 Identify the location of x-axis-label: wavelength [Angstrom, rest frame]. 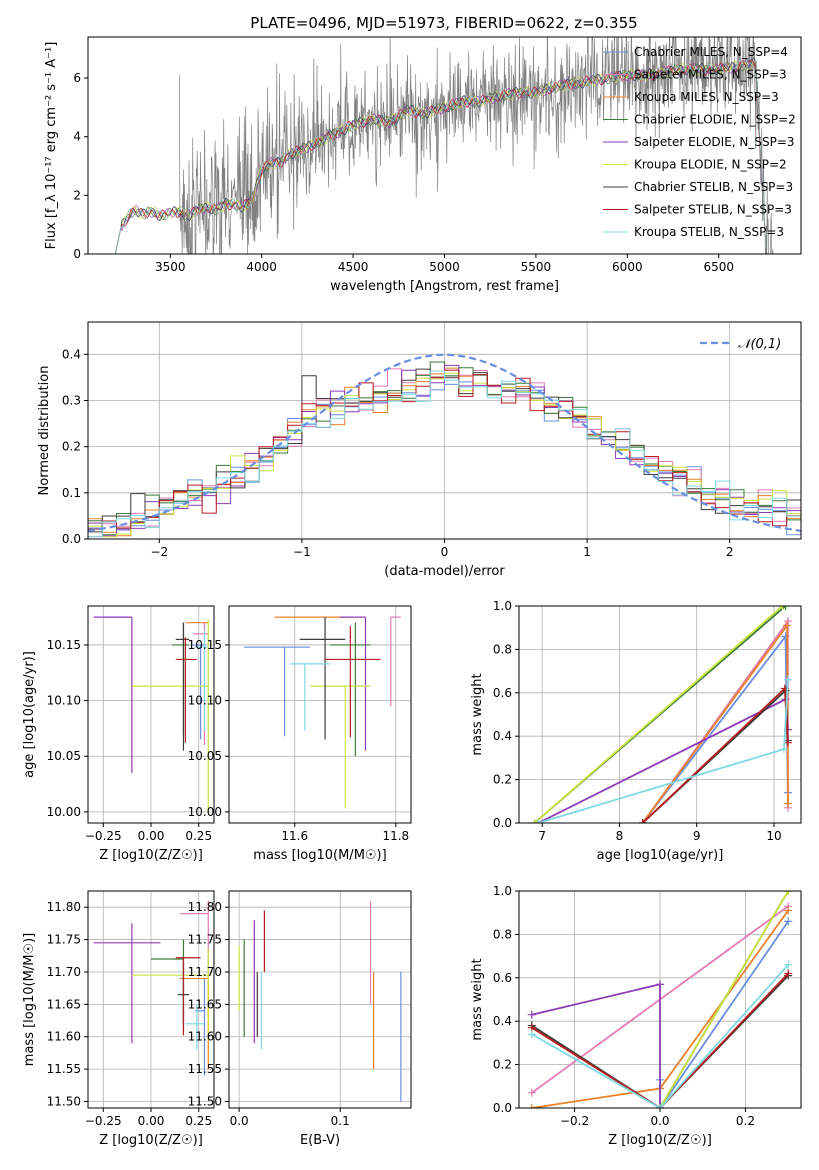
(444, 286).